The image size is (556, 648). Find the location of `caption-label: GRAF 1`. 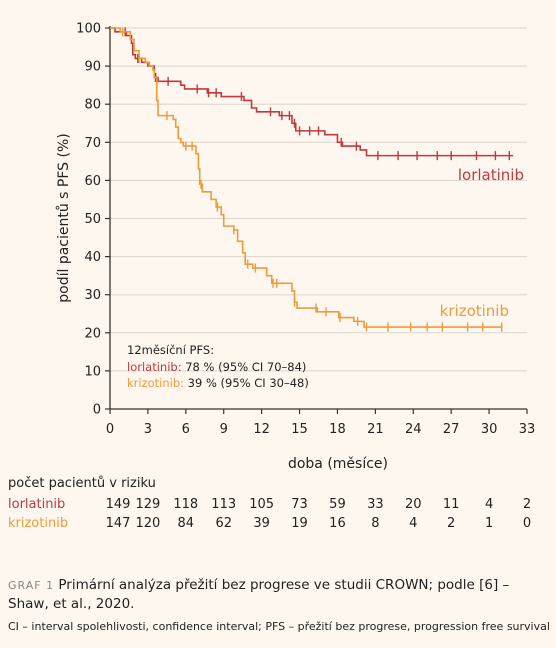

caption-label: GRAF 1 is located at coordinates (31, 585).